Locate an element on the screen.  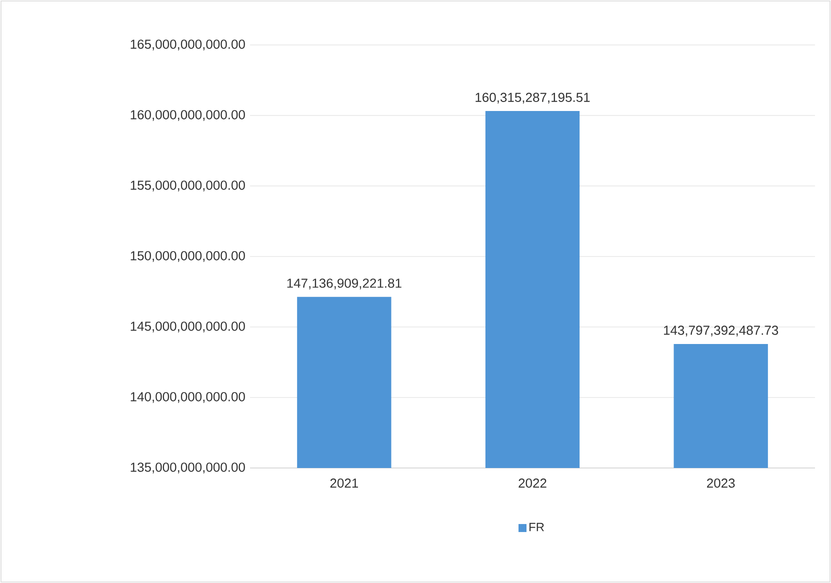
y-tick-label: 140,000,000,000.00 is located at coordinates (187, 397).